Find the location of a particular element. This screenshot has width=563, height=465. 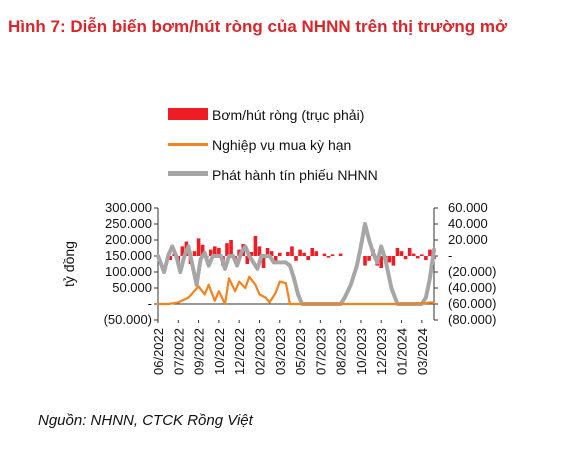

left-tick-label: 50.000 is located at coordinates (132, 287).